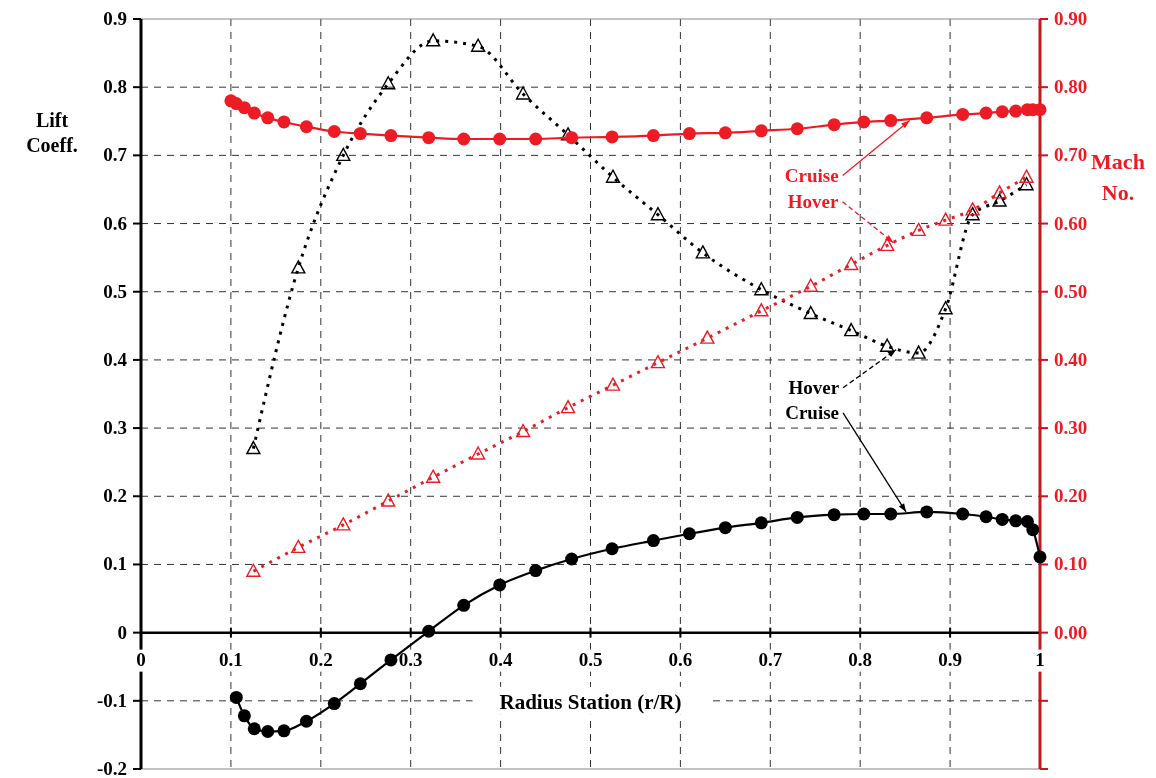 Image resolution: width=1156 pixels, height=778 pixels. I want to click on y-tick-label: 0, so click(122, 632).